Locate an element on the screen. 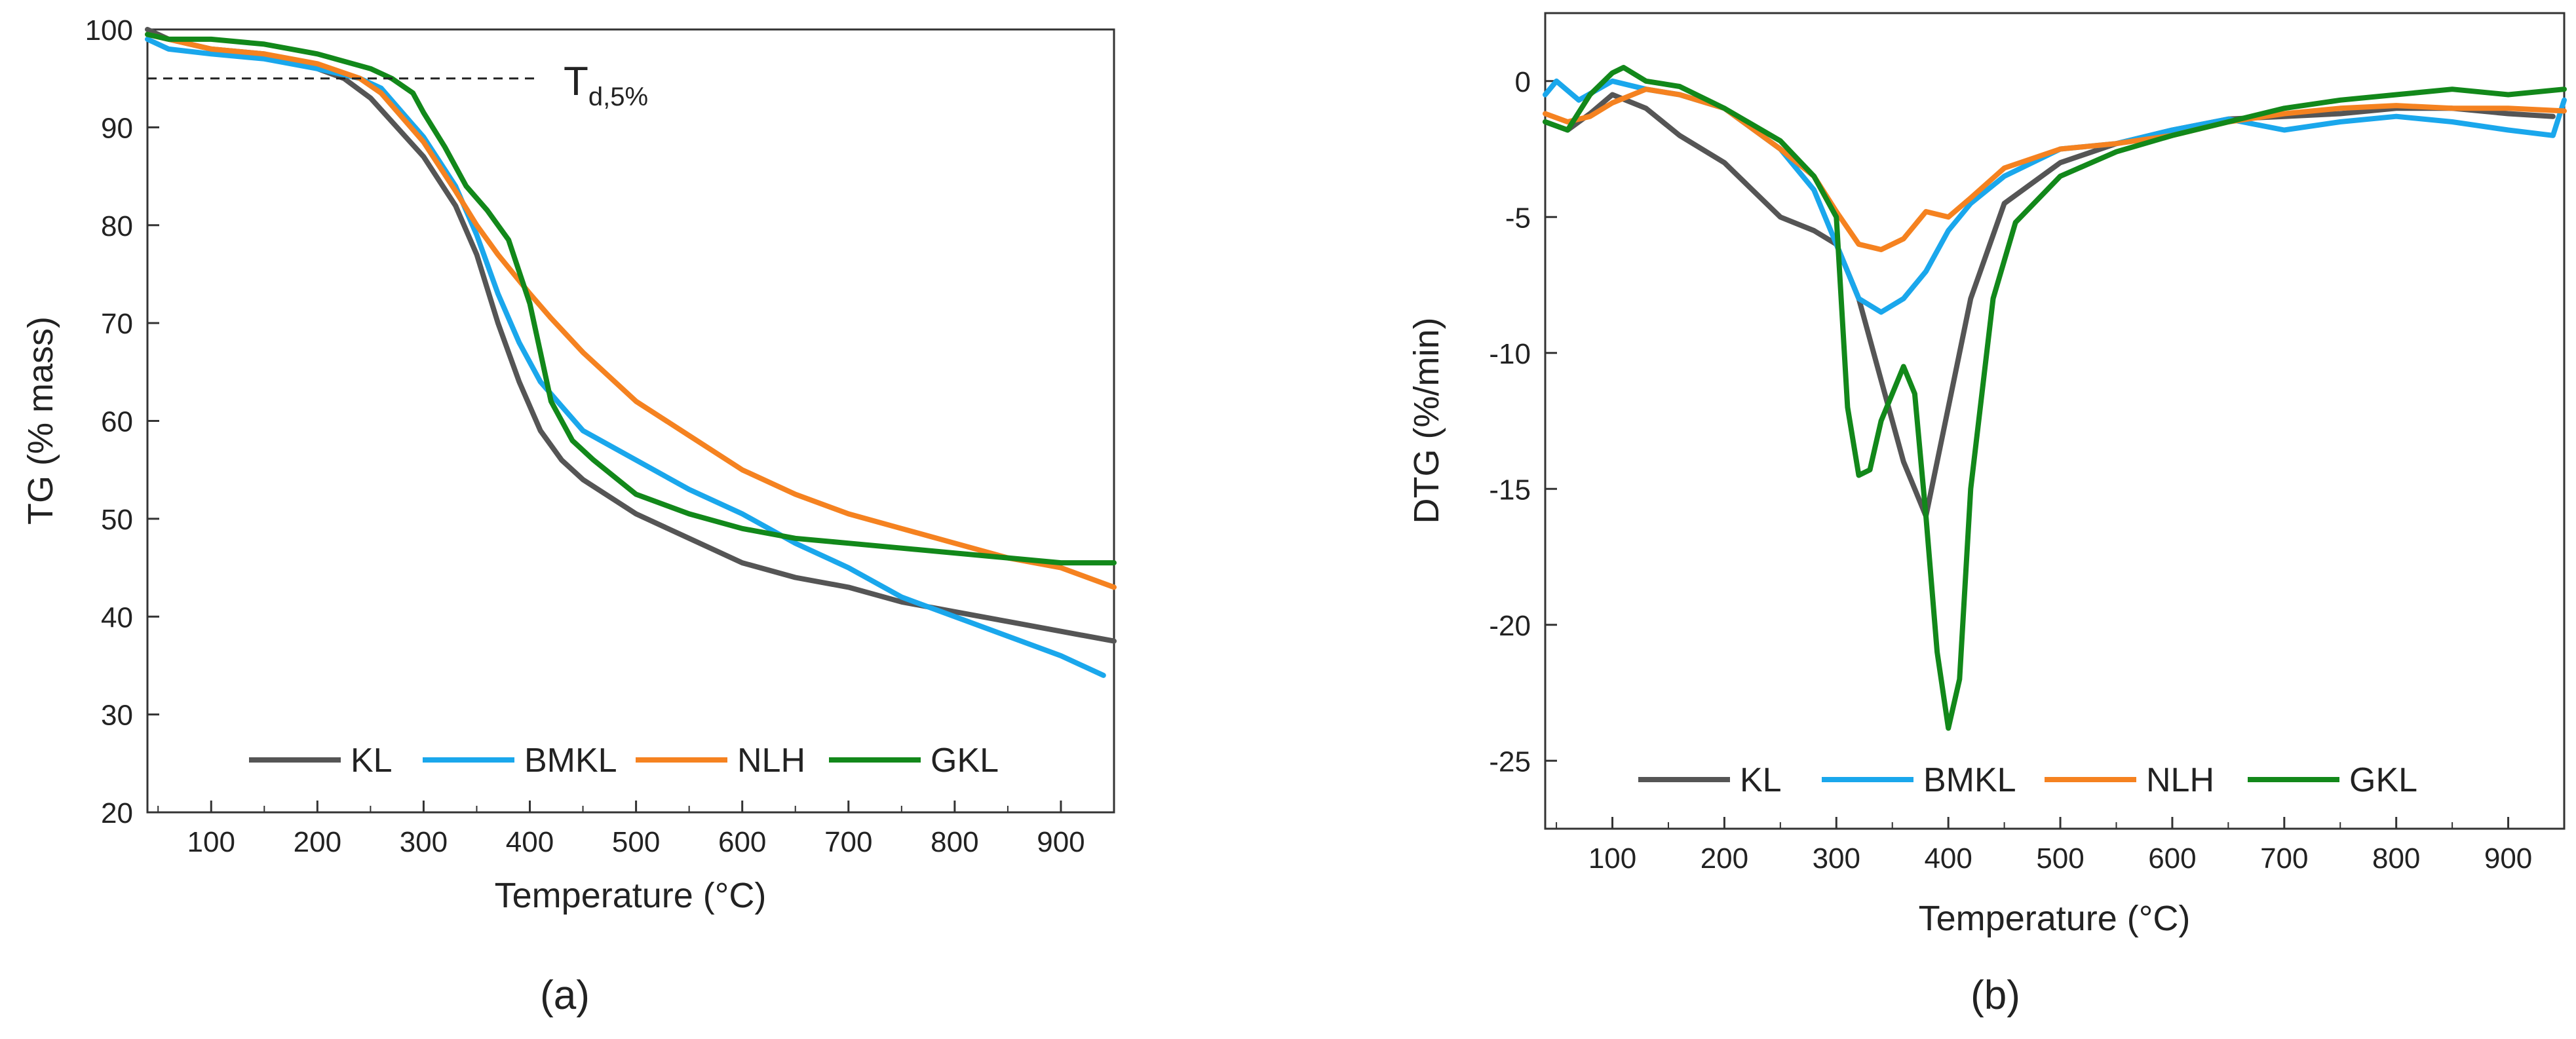  y-tick-label: 20 is located at coordinates (117, 813).